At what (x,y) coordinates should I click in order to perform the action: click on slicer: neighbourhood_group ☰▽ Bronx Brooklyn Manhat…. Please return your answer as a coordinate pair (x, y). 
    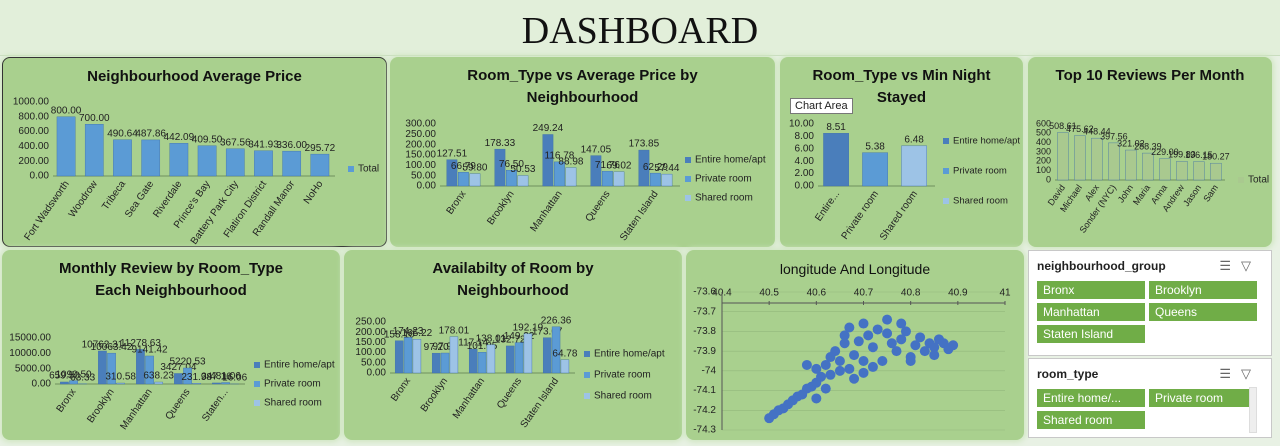
    Looking at the image, I should click on (1150, 303).